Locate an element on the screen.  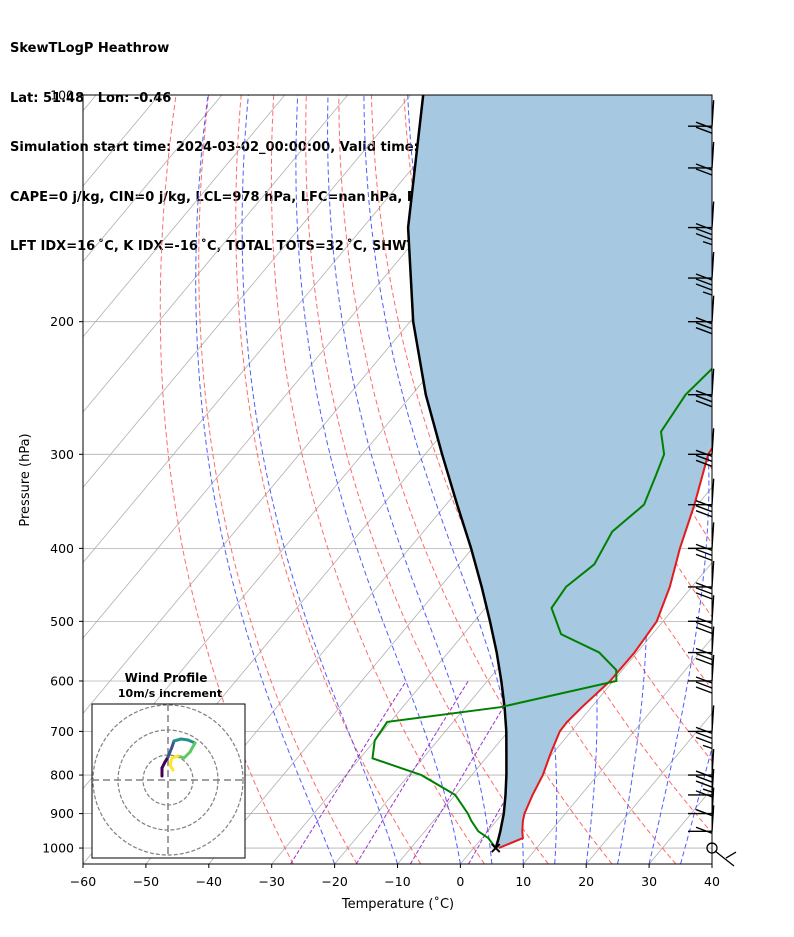
x-axis: −60 −50 −40 −30 −20 −10 0 10 20 30 40 is located at coordinates (395, 876).